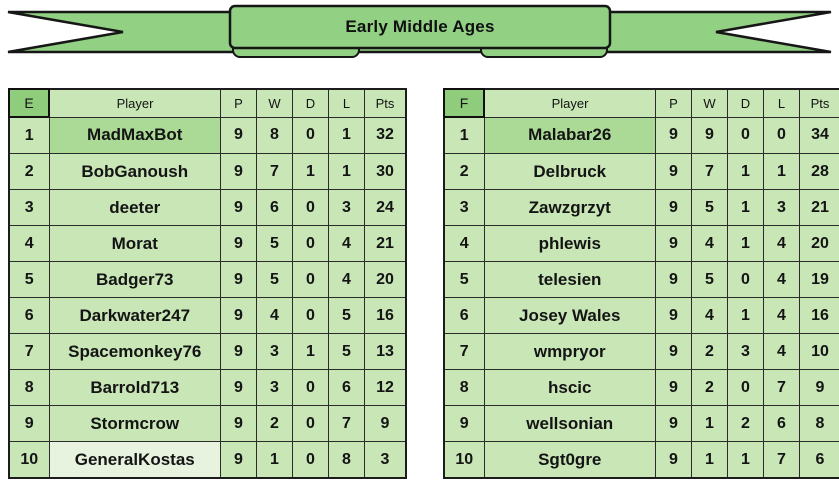 The width and height of the screenshot is (839, 484). What do you see at coordinates (385, 351) in the screenshot?
I see `points-cell: 13` at bounding box center [385, 351].